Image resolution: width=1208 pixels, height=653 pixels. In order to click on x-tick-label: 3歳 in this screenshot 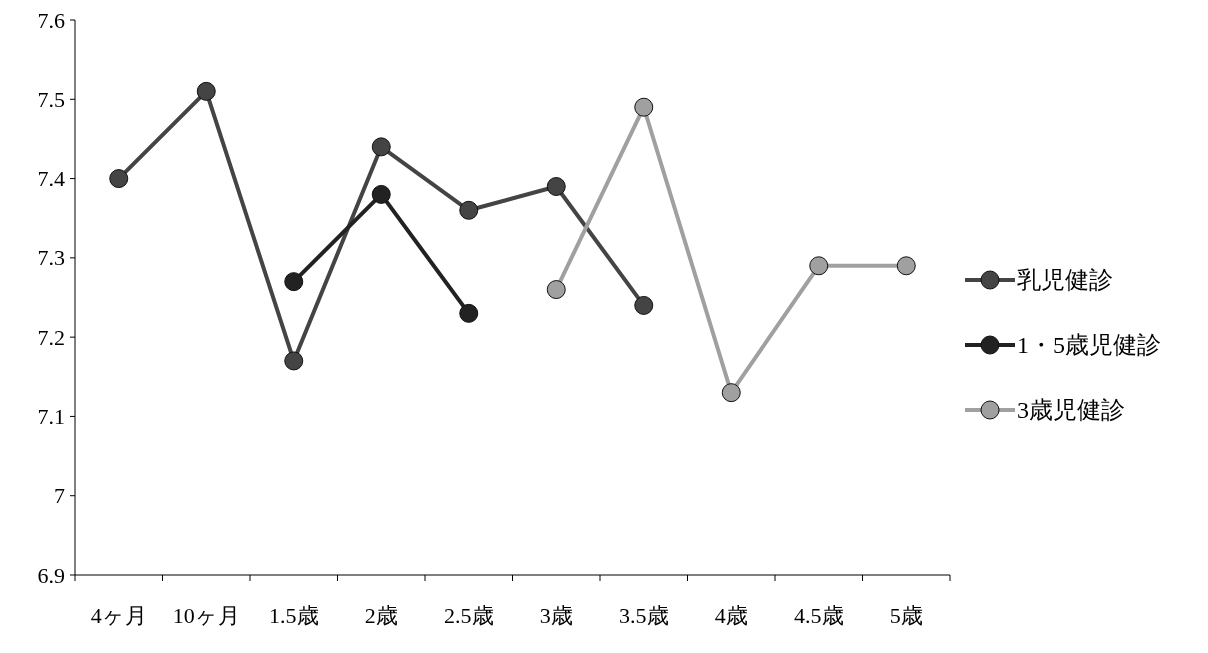, I will do `click(556, 615)`.